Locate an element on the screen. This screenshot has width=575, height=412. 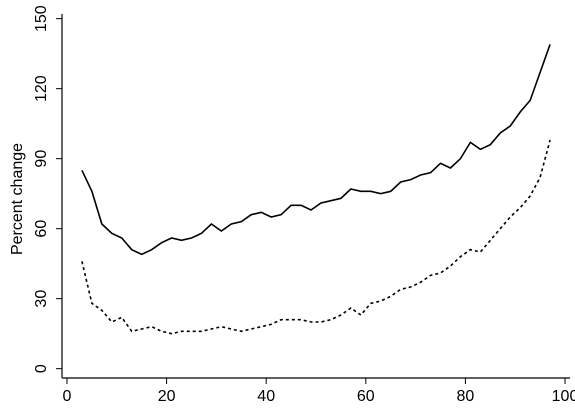
x-tick-label: 80 is located at coordinates (466, 396).